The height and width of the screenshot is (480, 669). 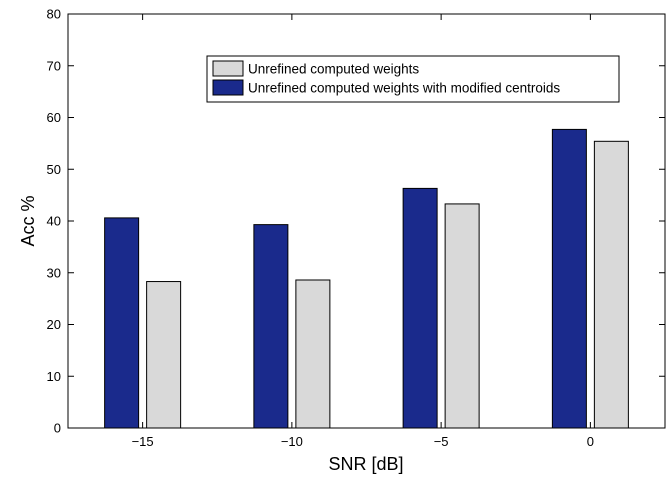 I want to click on y-tick-label: 10, so click(x=54, y=376).